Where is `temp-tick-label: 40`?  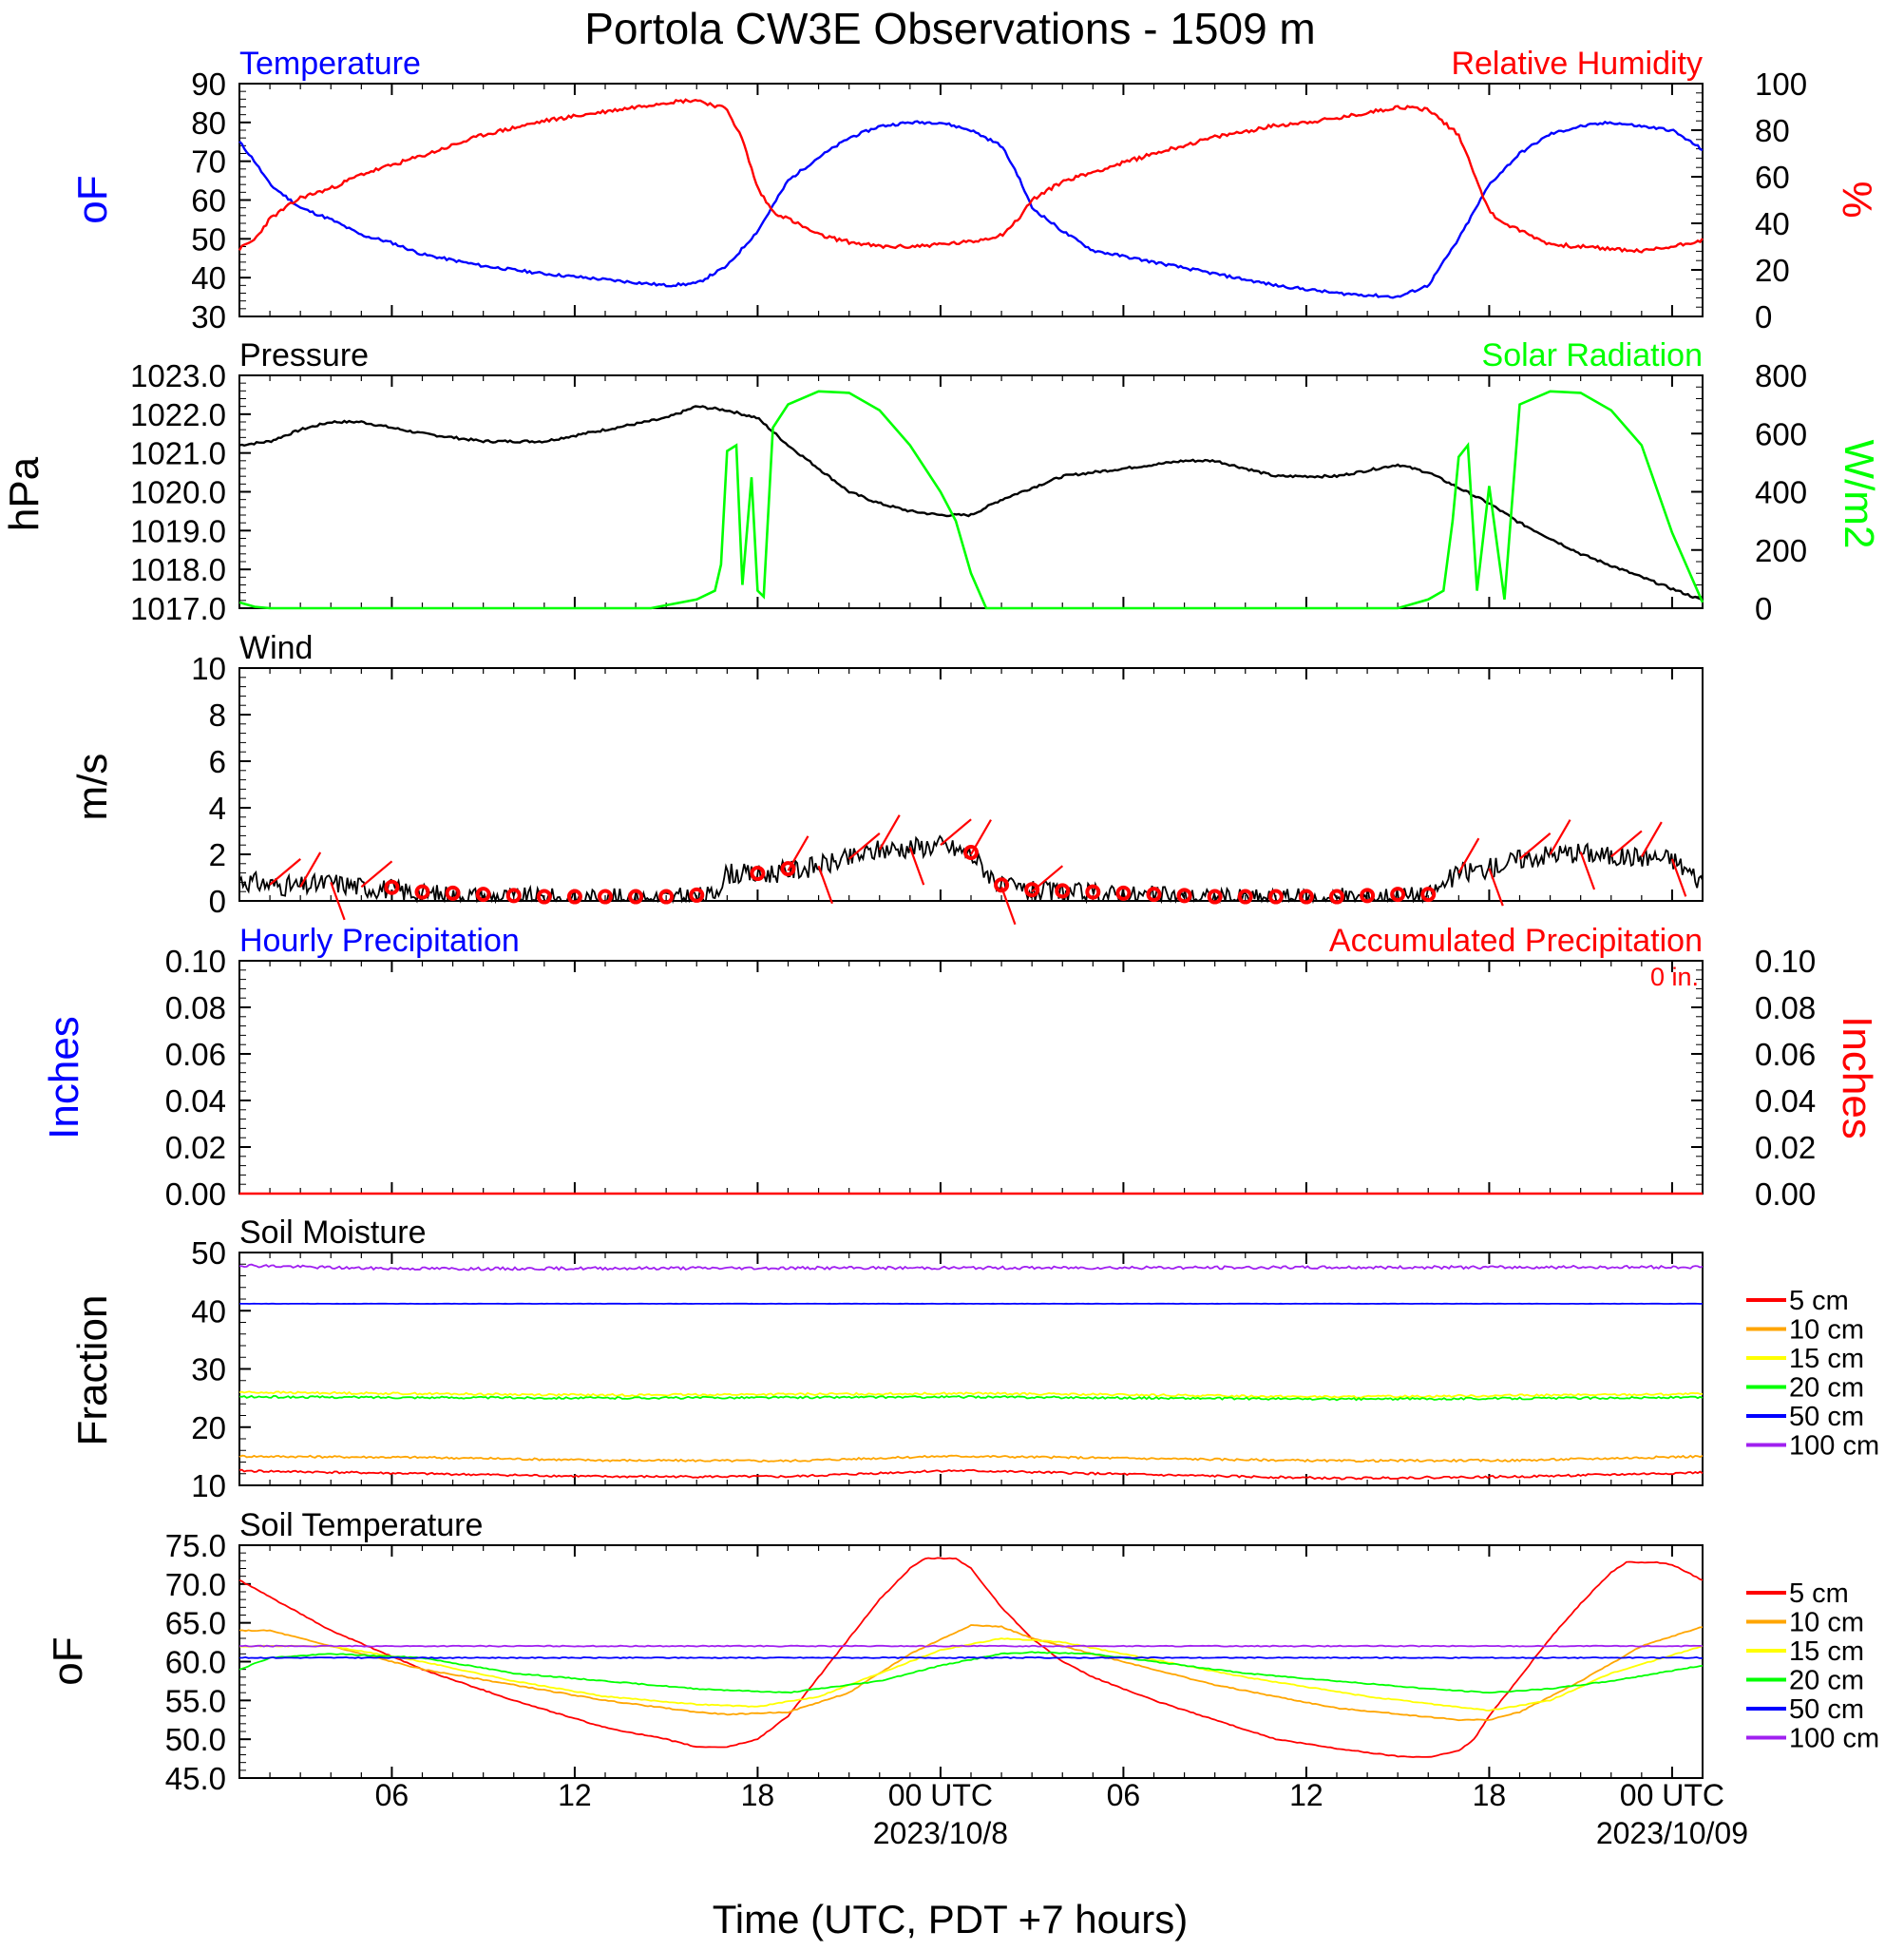 temp-tick-label: 40 is located at coordinates (208, 278).